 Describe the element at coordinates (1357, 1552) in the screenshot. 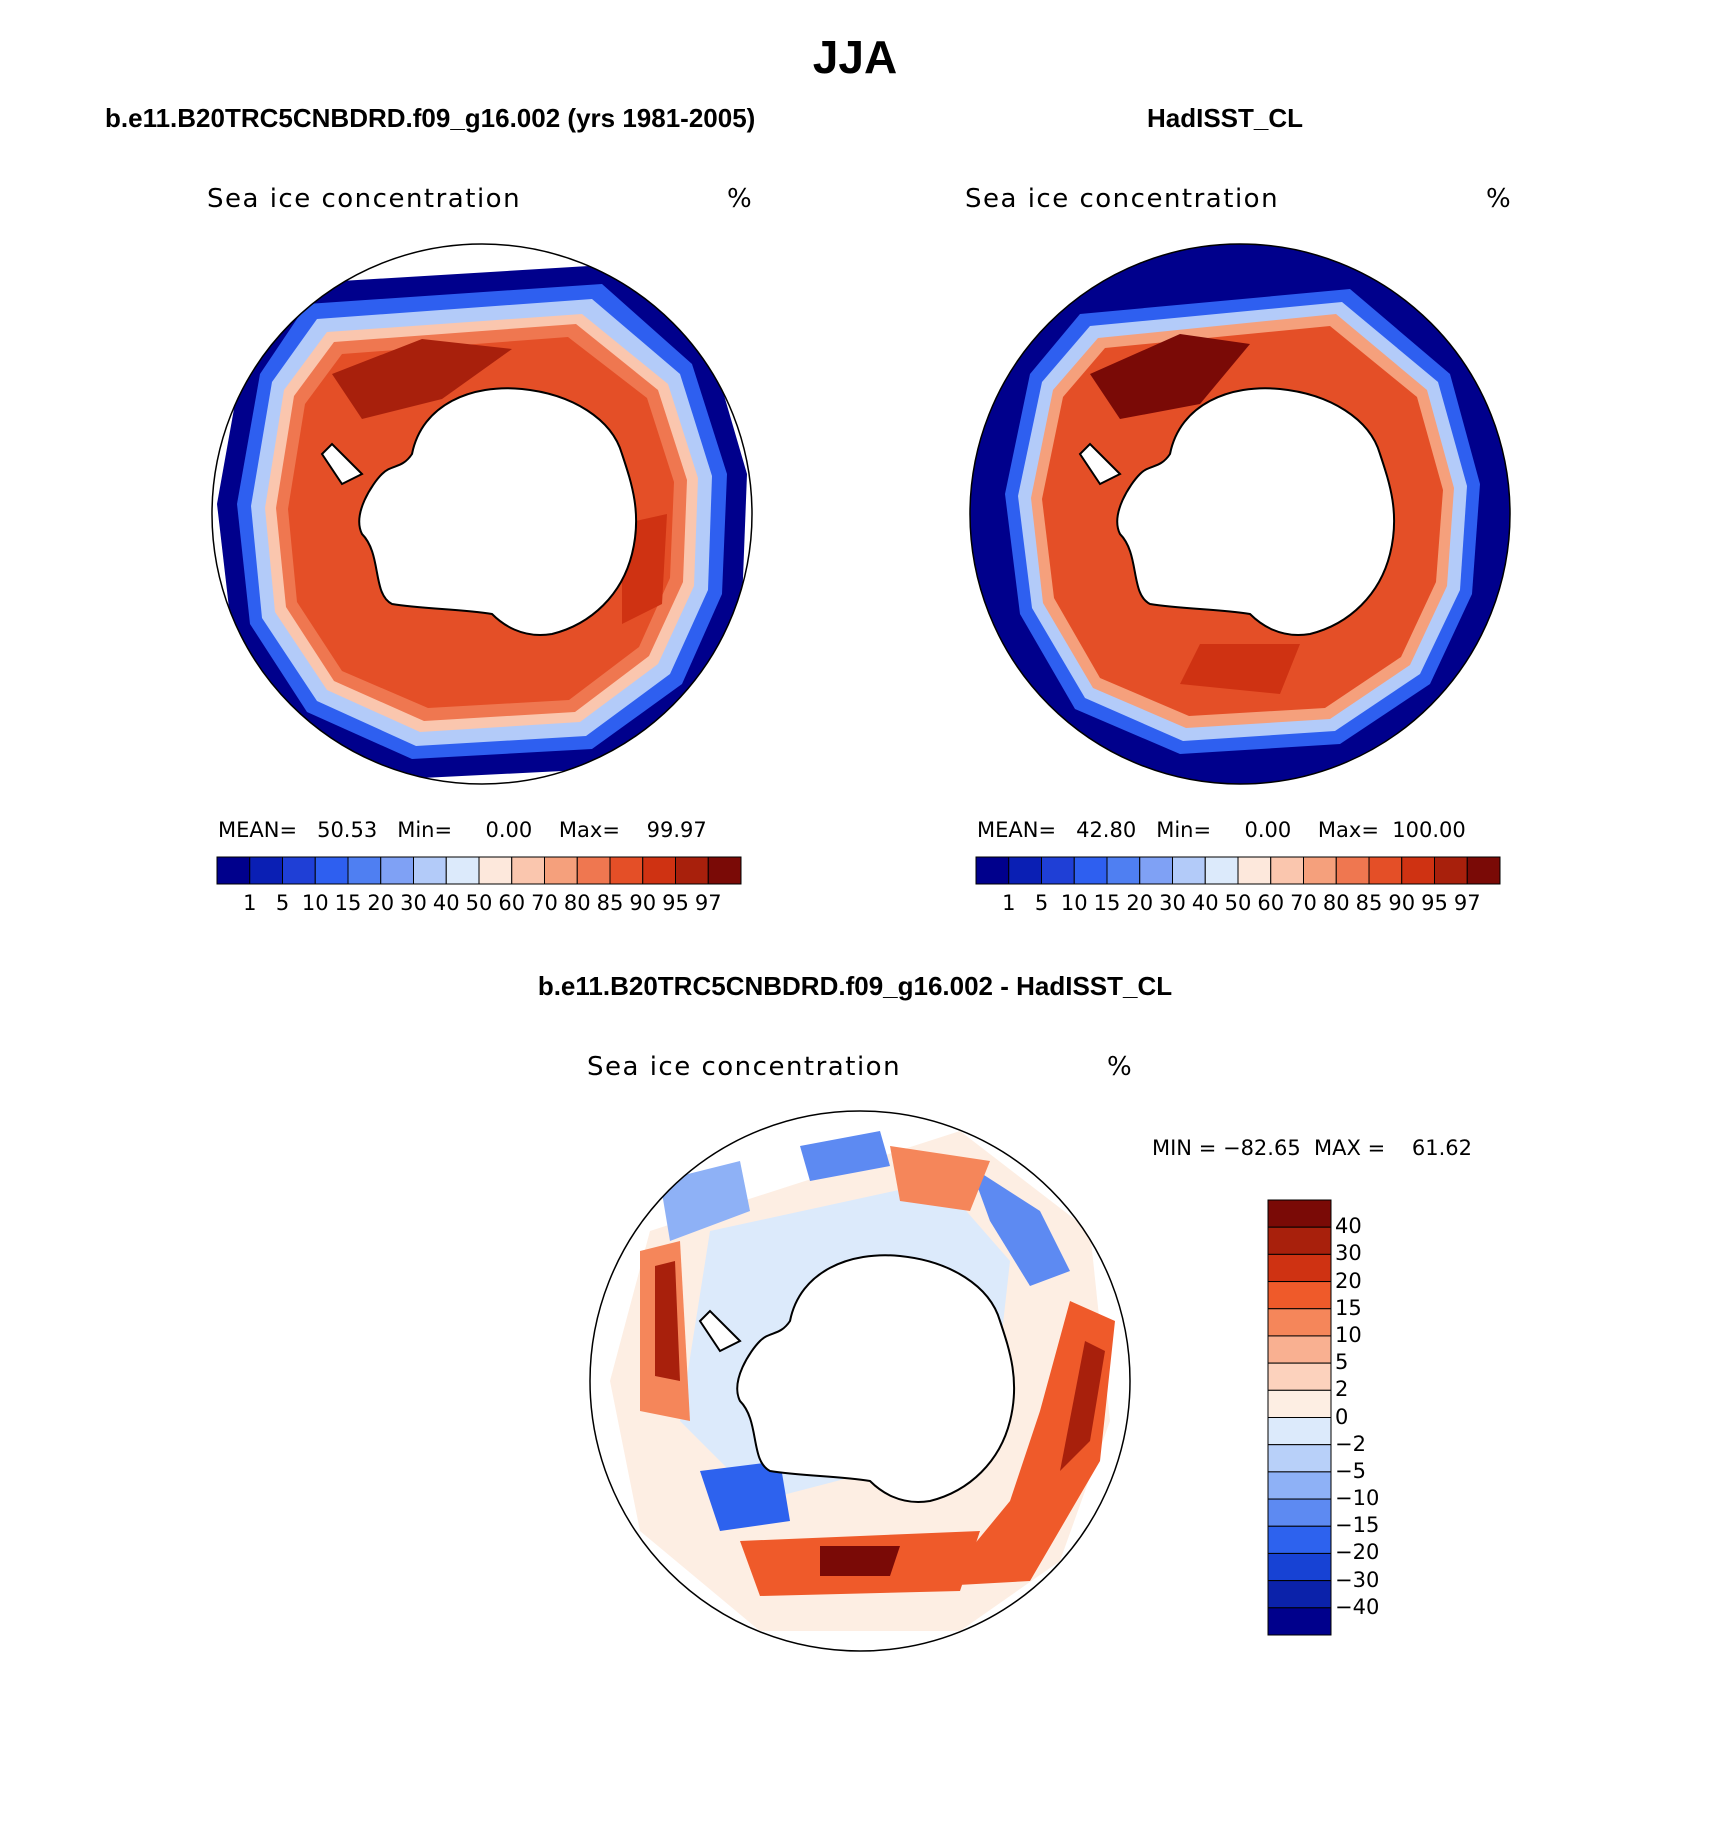

I see `colorbar-tick-label: −20` at that location.